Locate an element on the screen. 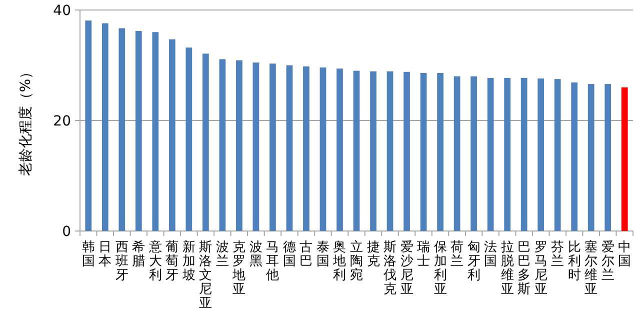 This screenshot has width=640, height=322. x-tick-label: 爱沙尼亚 is located at coordinates (407, 268).